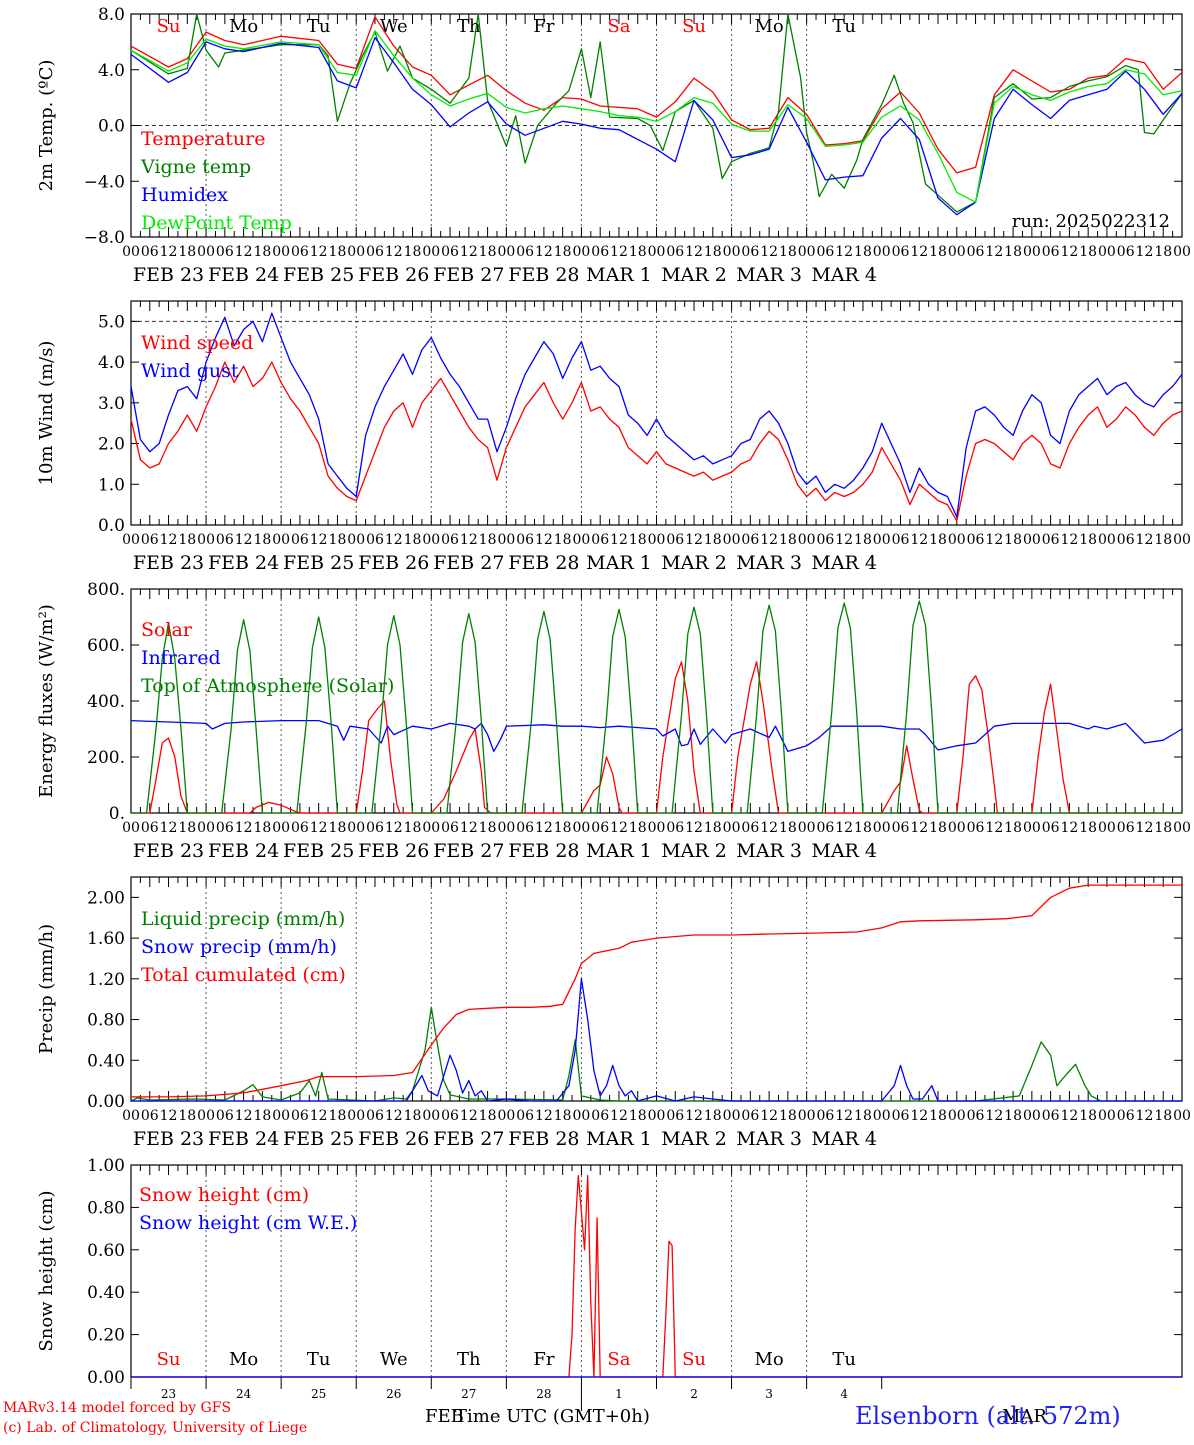  Describe the element at coordinates (106, 898) in the screenshot. I see `y-tick-label: 2.00` at that location.